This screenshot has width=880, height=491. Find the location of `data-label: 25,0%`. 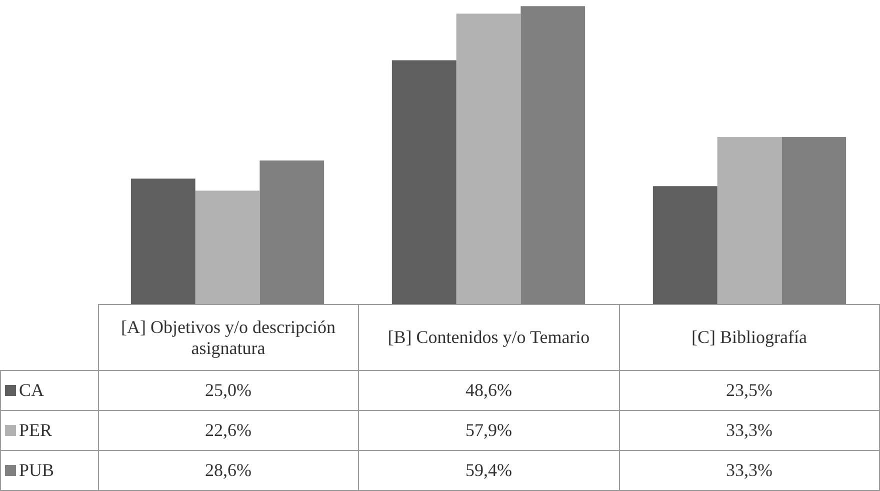

data-label: 25,0% is located at coordinates (228, 390).